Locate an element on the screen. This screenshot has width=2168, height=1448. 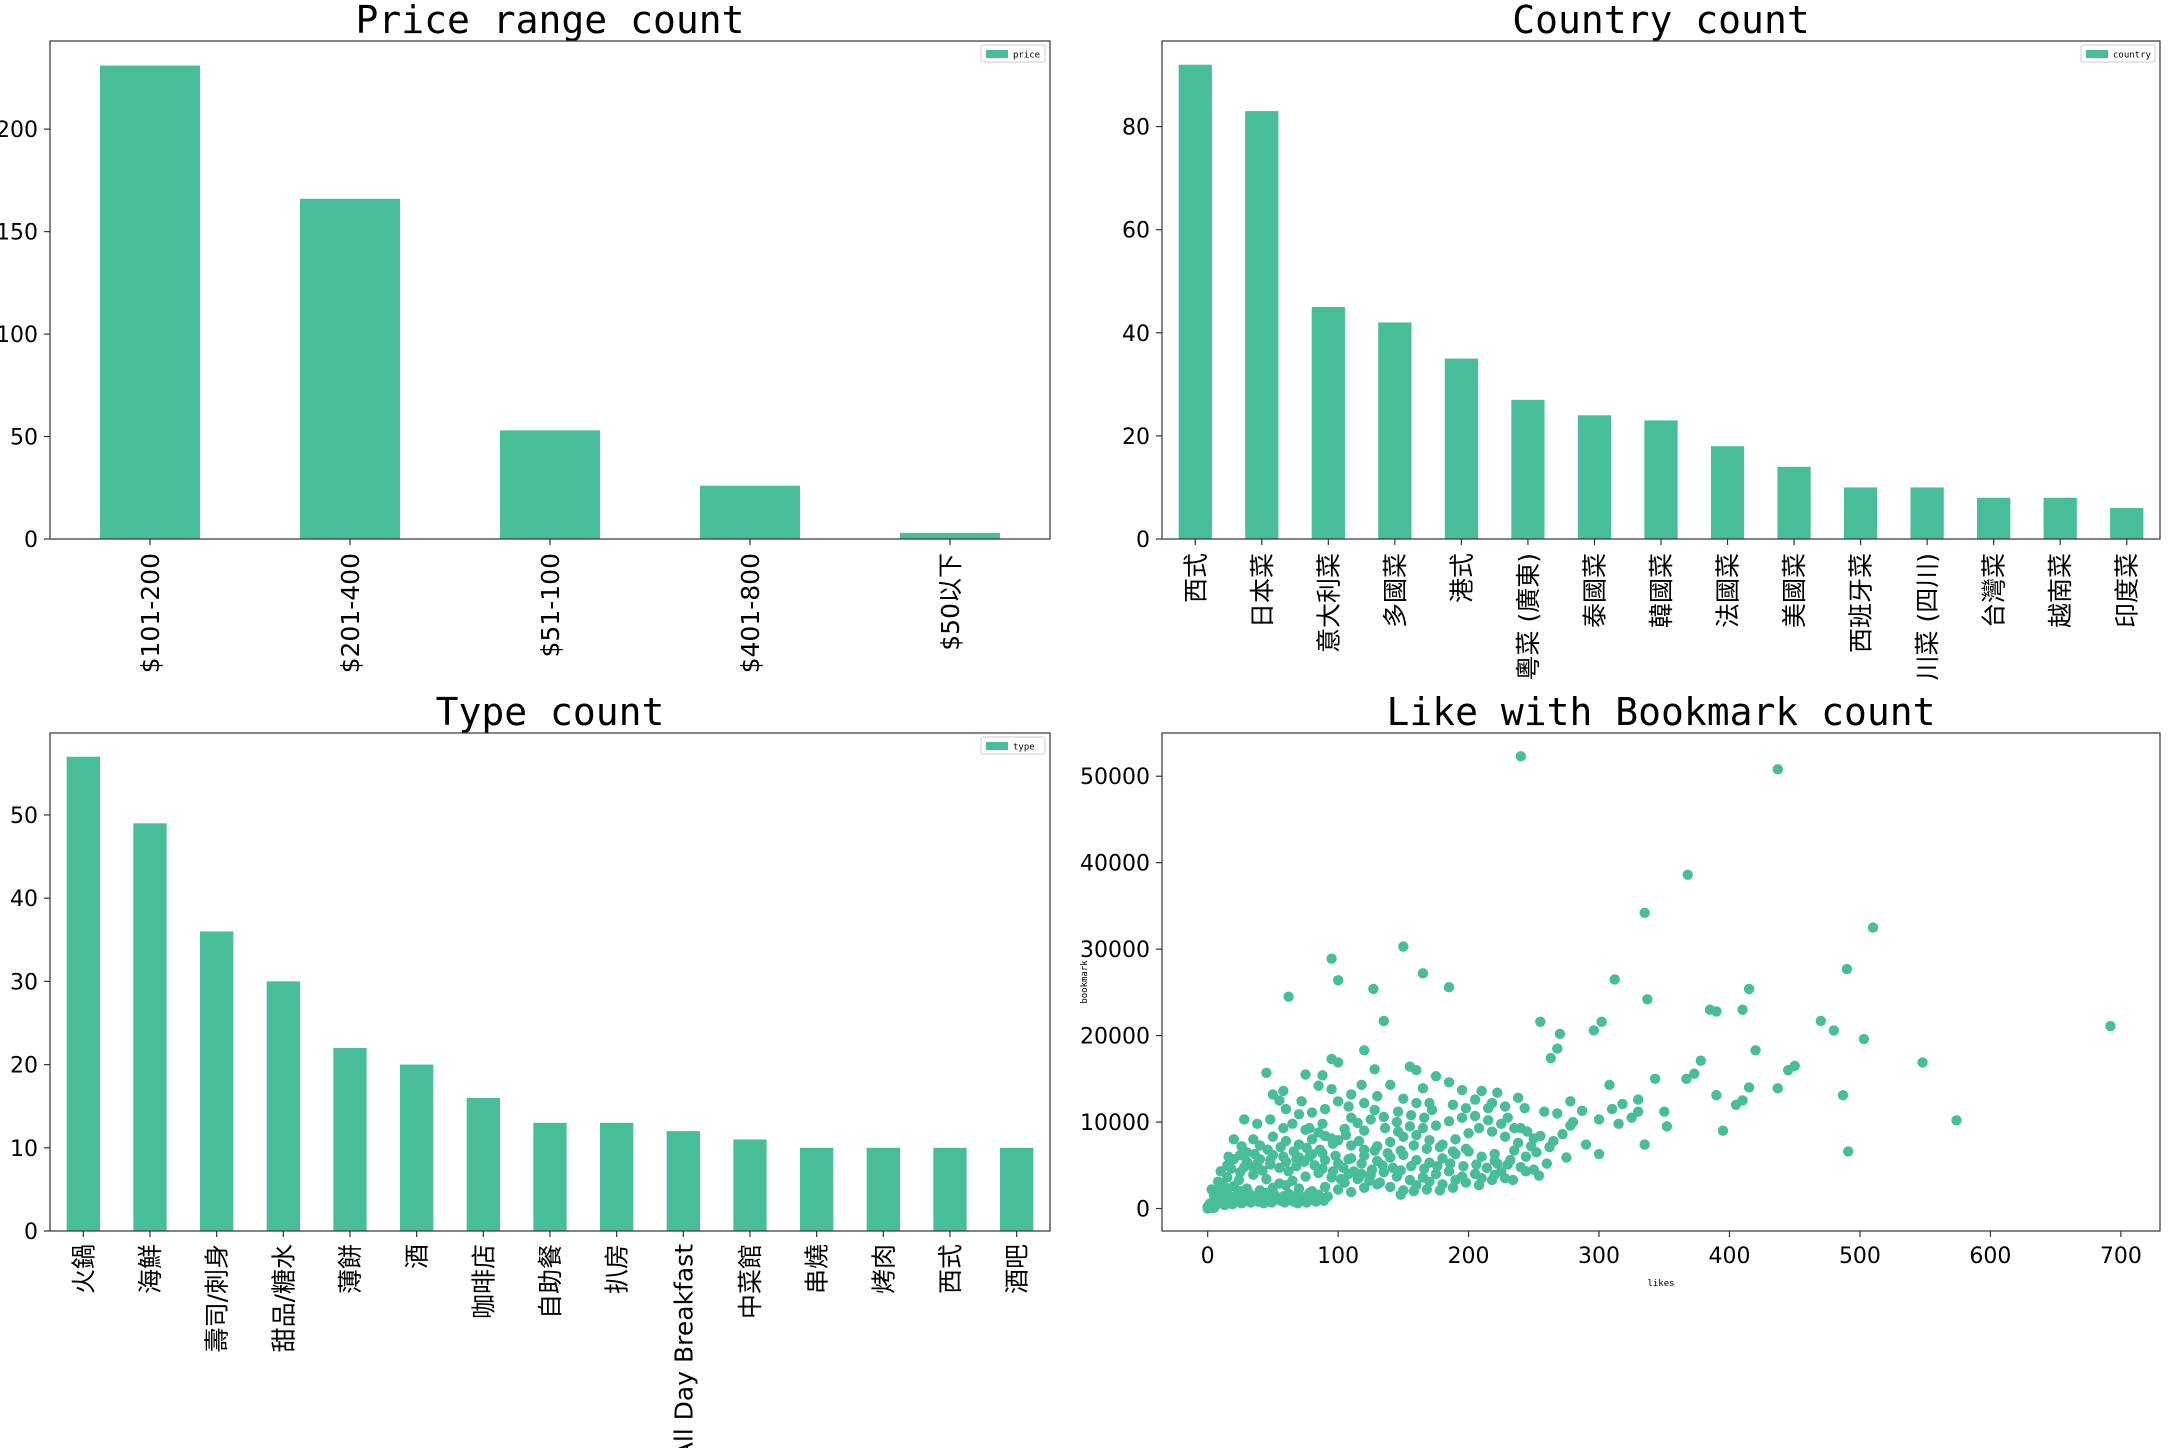
x-tick-label: 0 is located at coordinates (1208, 1256).